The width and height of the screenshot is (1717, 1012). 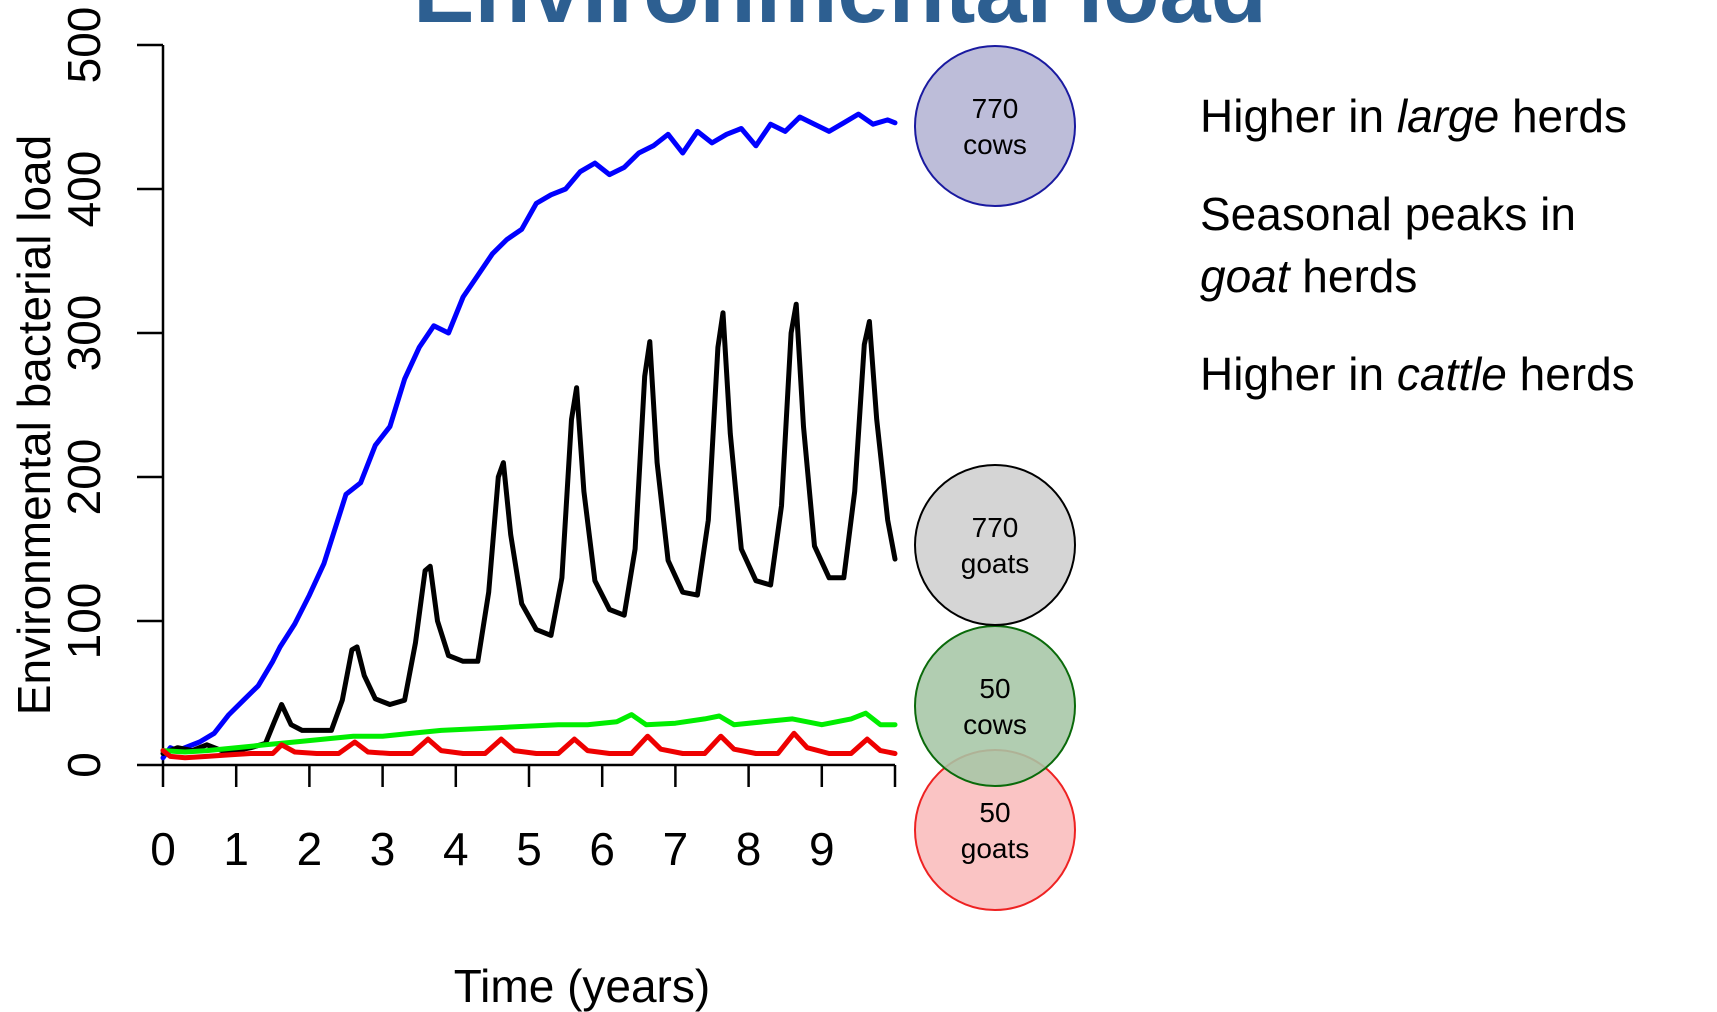 I want to click on y-tick-label: 100, so click(x=84, y=621).